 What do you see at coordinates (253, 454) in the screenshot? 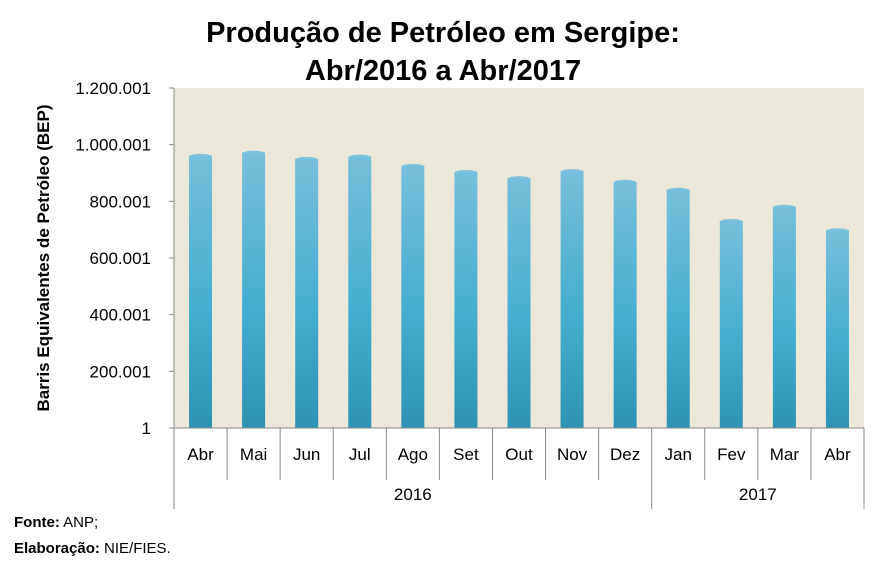
I see `x-tick-label: Mai` at bounding box center [253, 454].